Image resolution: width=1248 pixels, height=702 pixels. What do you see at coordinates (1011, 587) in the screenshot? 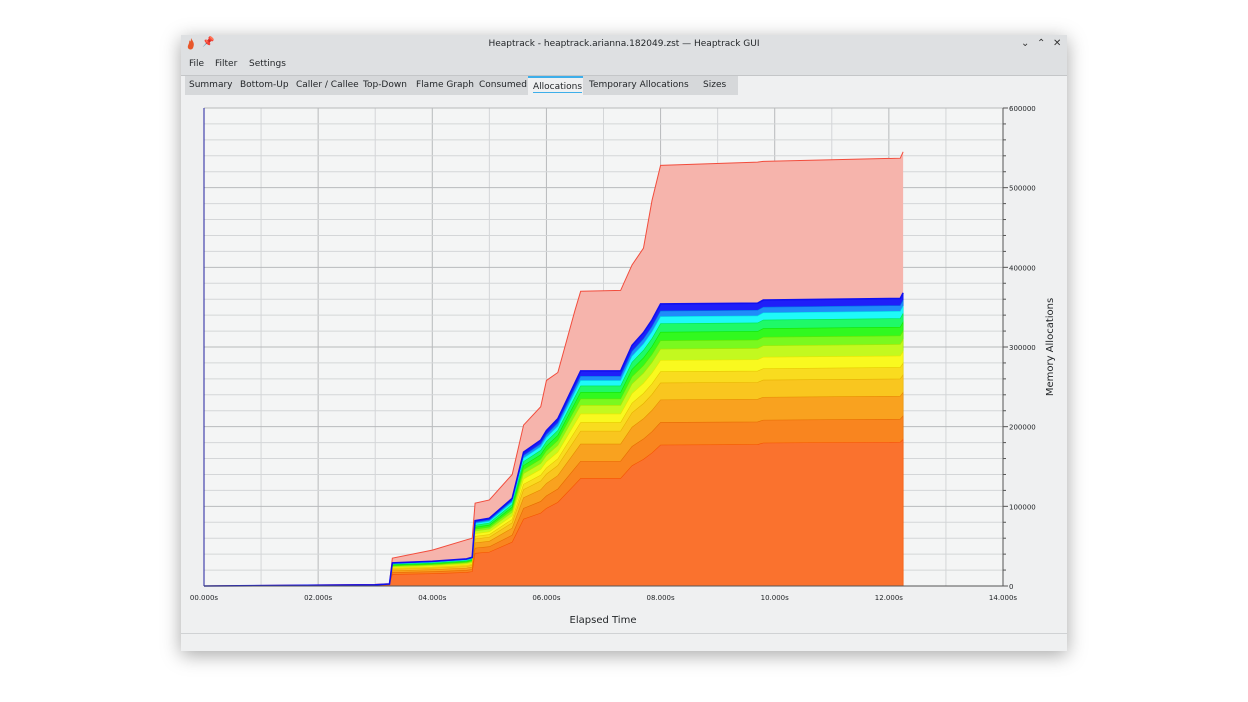
I see `y-tick-label: 0` at bounding box center [1011, 587].